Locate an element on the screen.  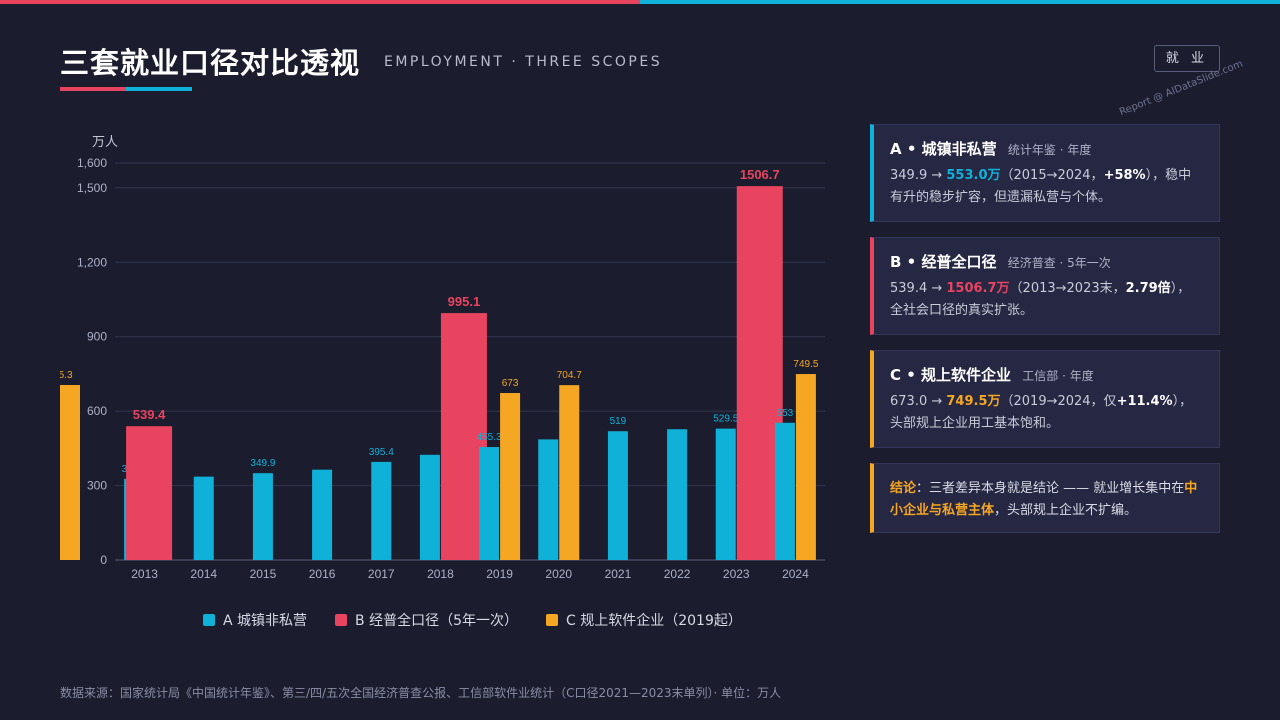
card-a-text-3: ），稳中有升的稳步扩容，但遗漏私营与个体。 is located at coordinates (1041, 186).